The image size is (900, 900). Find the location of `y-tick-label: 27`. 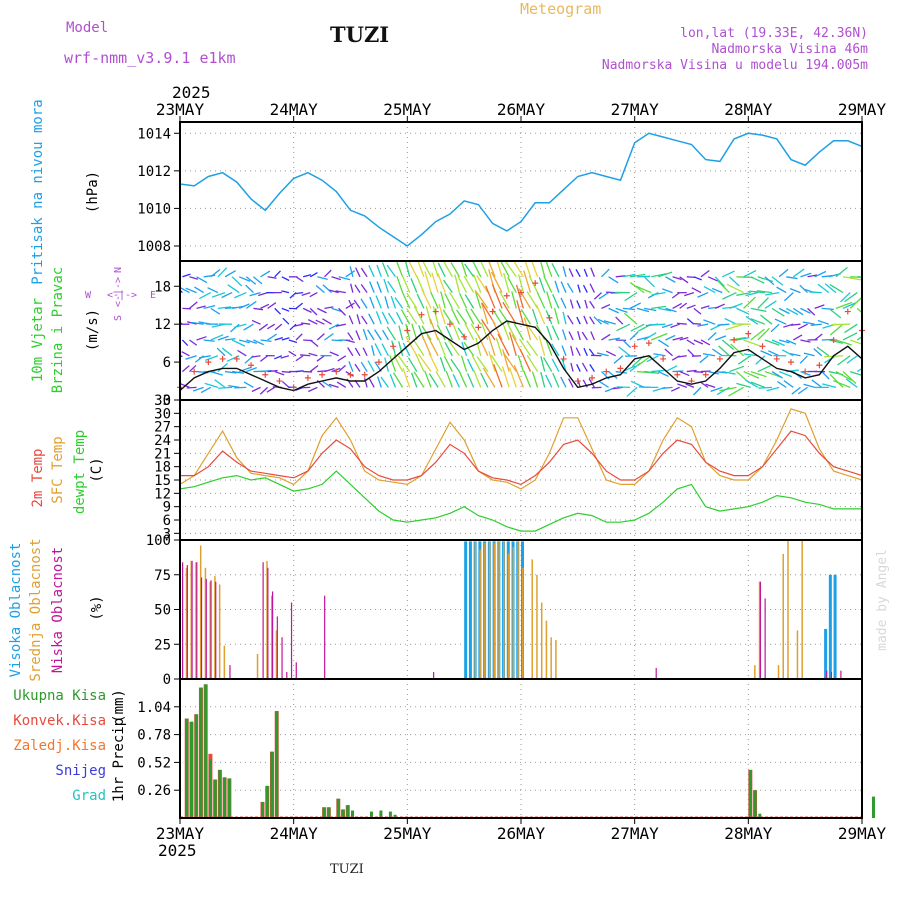

y-tick-label: 27 is located at coordinates (162, 428).